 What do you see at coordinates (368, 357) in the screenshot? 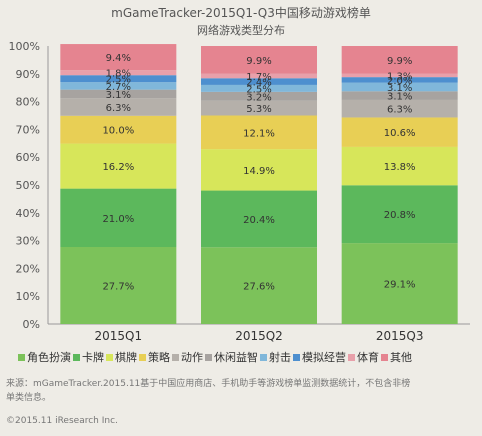
I see `legend-label: 体育` at bounding box center [368, 357].